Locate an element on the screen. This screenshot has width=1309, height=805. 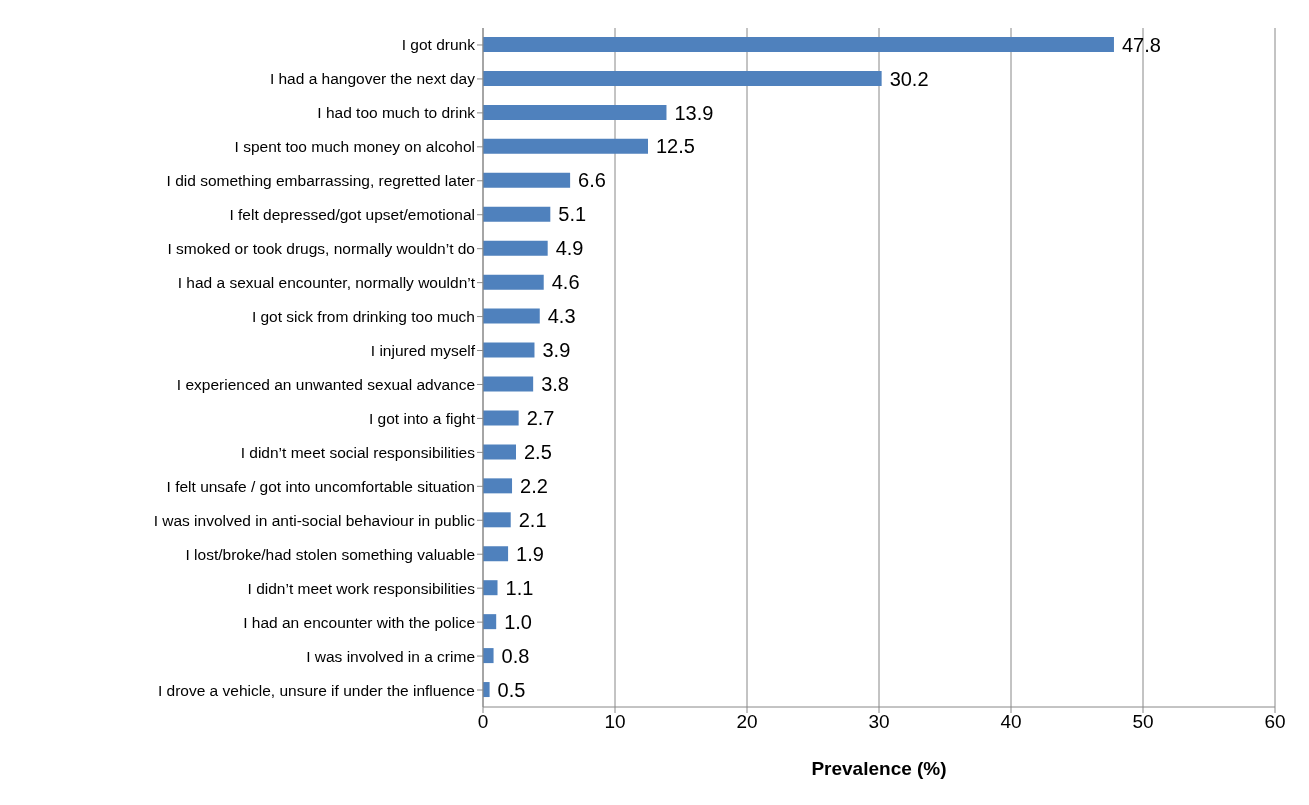
x-tick-label: 50 is located at coordinates (1143, 722).